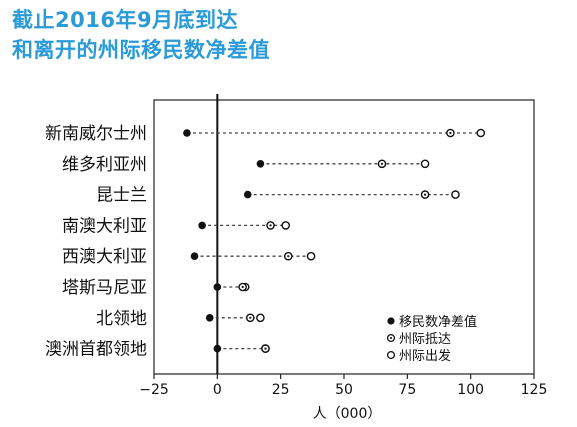 This screenshot has width=577, height=427. I want to click on category-label: 塔斯马尼亚, so click(104, 288).